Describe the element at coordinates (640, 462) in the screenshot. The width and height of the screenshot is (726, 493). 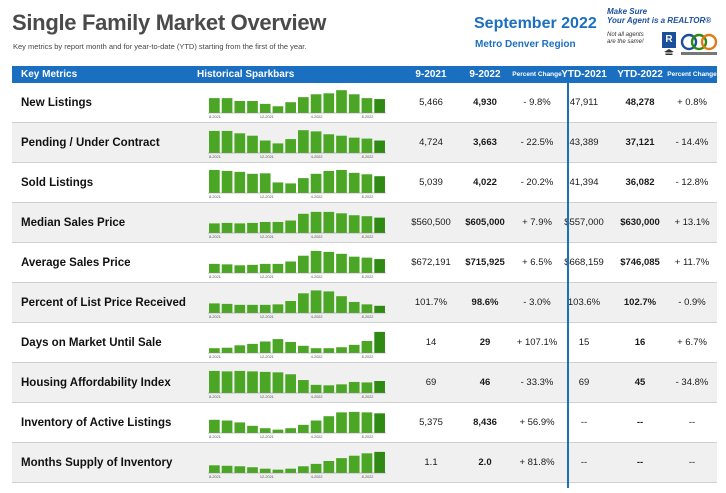
I see `value-ytd-curr: --` at that location.